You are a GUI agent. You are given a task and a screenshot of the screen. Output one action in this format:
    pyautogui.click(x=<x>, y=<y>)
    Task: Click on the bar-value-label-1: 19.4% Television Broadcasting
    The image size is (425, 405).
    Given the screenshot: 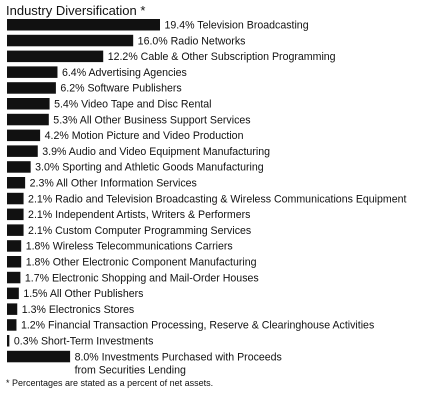 What is the action you would take?
    pyautogui.click(x=237, y=26)
    